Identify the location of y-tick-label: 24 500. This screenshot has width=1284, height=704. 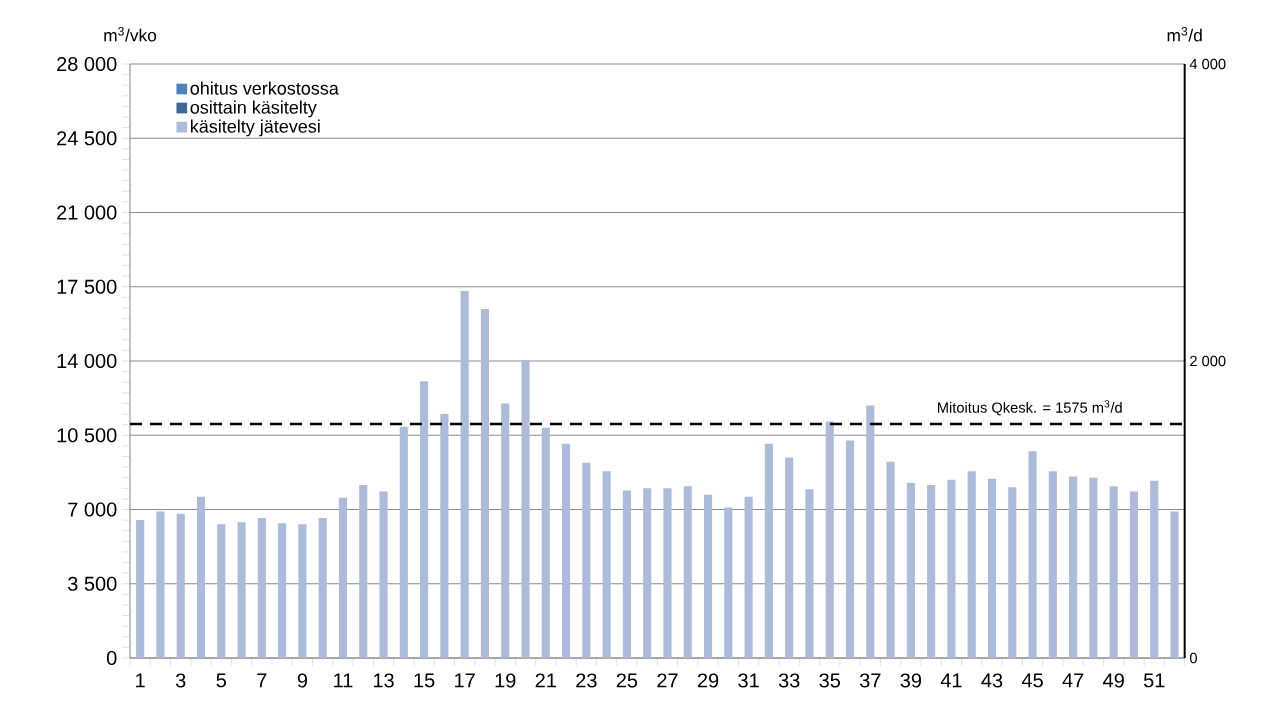
(87, 138).